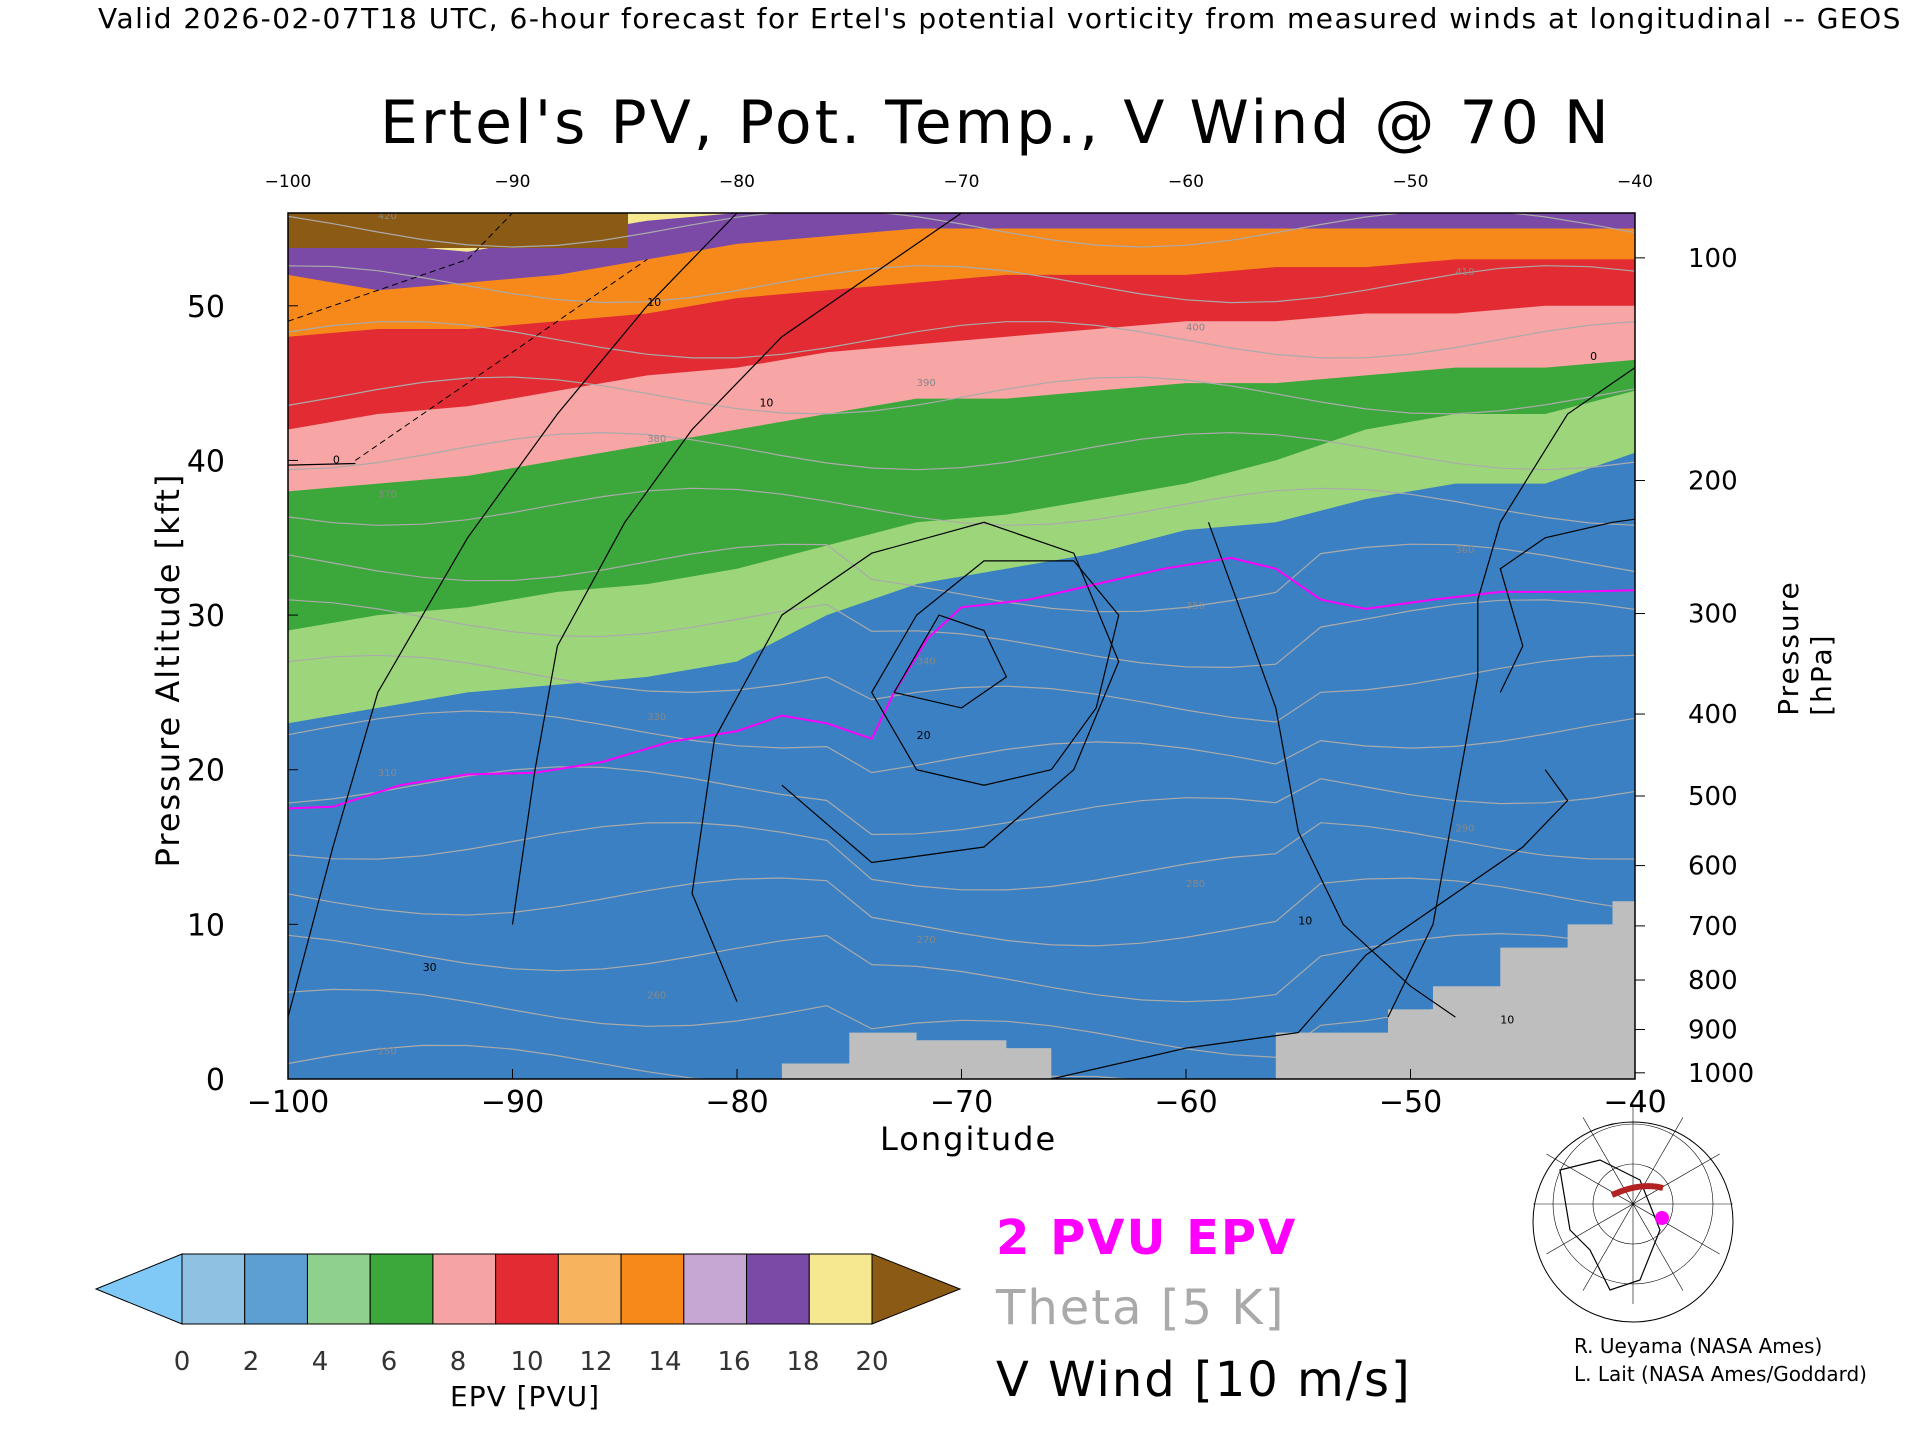  I want to click on p-tick-label-2: 300, so click(1713, 615).